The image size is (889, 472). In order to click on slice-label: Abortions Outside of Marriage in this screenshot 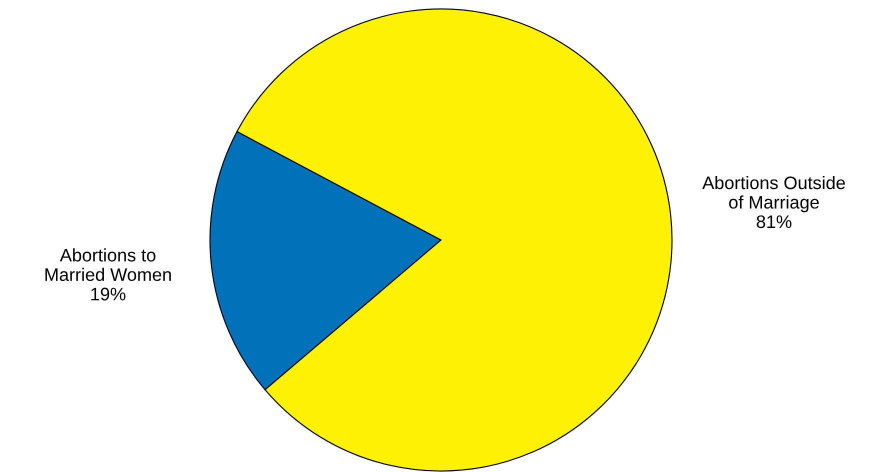, I will do `click(773, 194)`.